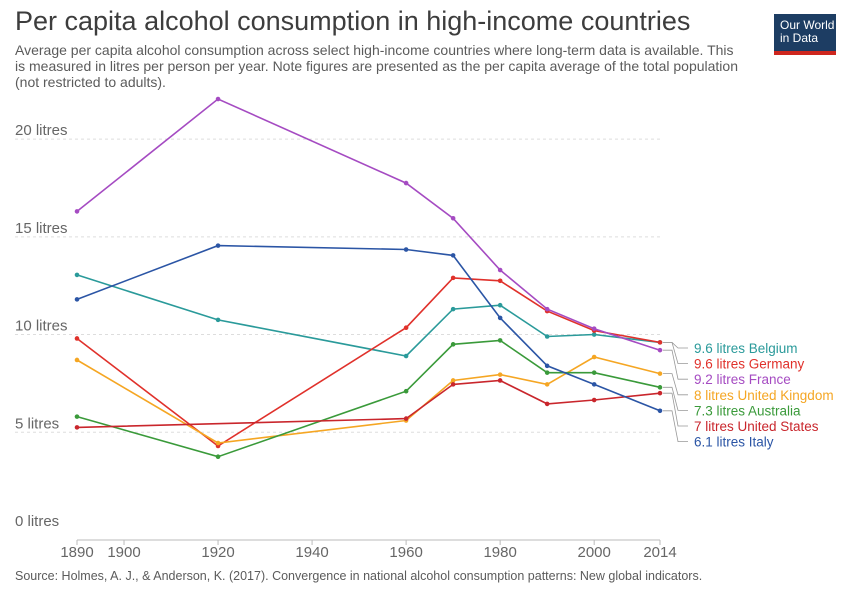 The image size is (850, 600). I want to click on owid-logo: Our World in Data, so click(805, 34).